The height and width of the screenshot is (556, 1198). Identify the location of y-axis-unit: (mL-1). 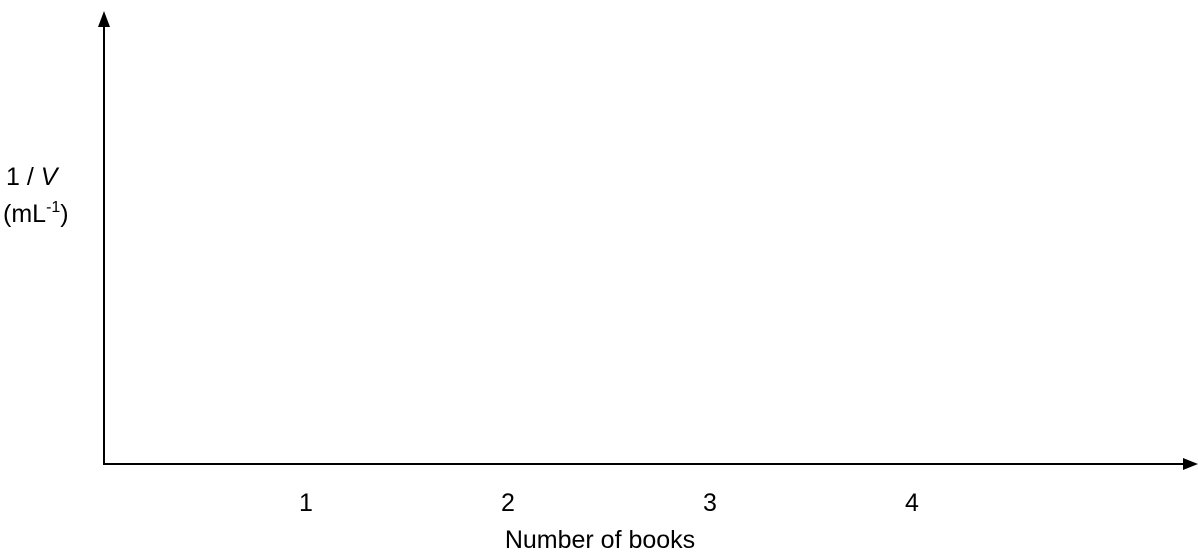
(36, 213).